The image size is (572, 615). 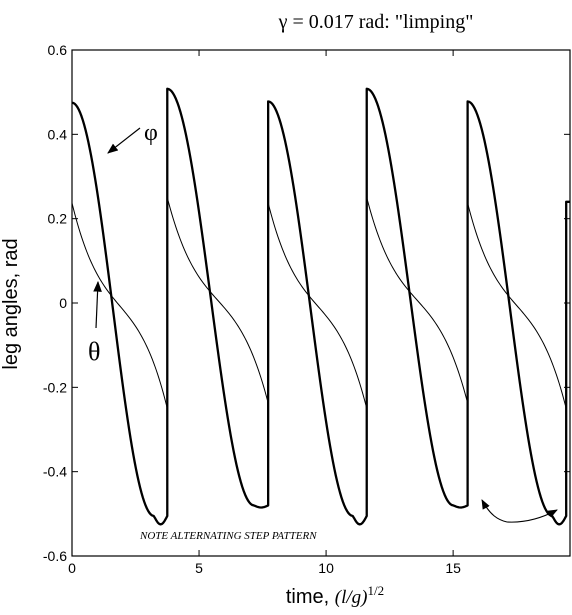 What do you see at coordinates (376, 22) in the screenshot?
I see `chart-title: γ = 0.017 rad: "limping"` at bounding box center [376, 22].